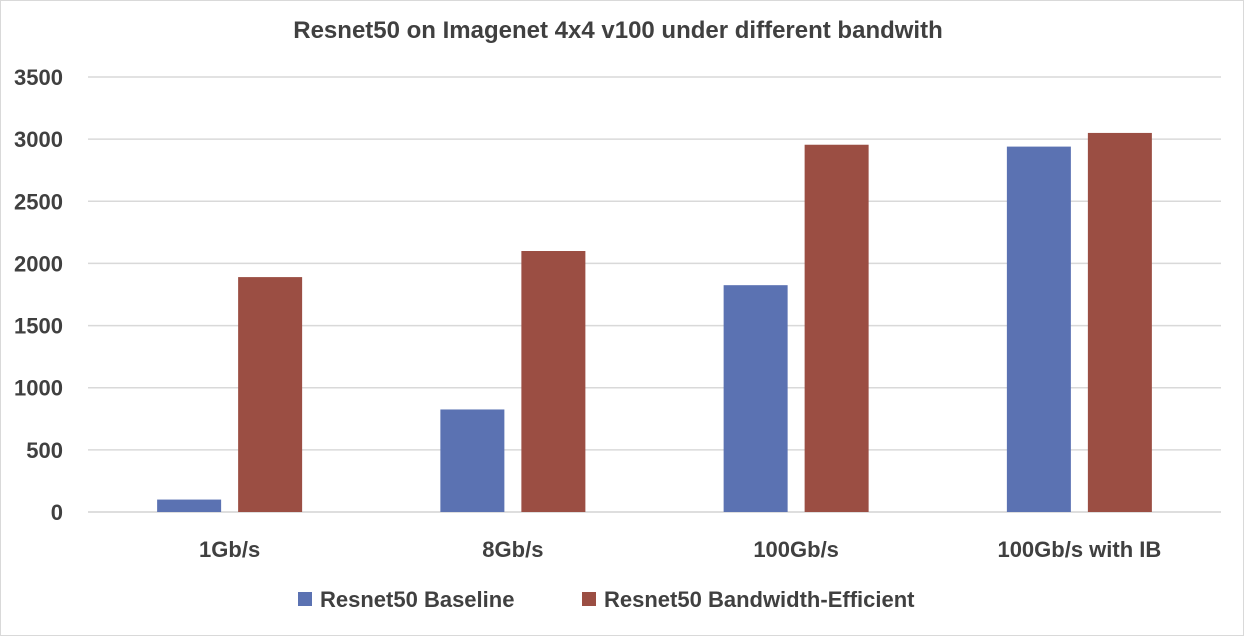 The image size is (1244, 636). I want to click on y-tick-label: 500, so click(44, 450).